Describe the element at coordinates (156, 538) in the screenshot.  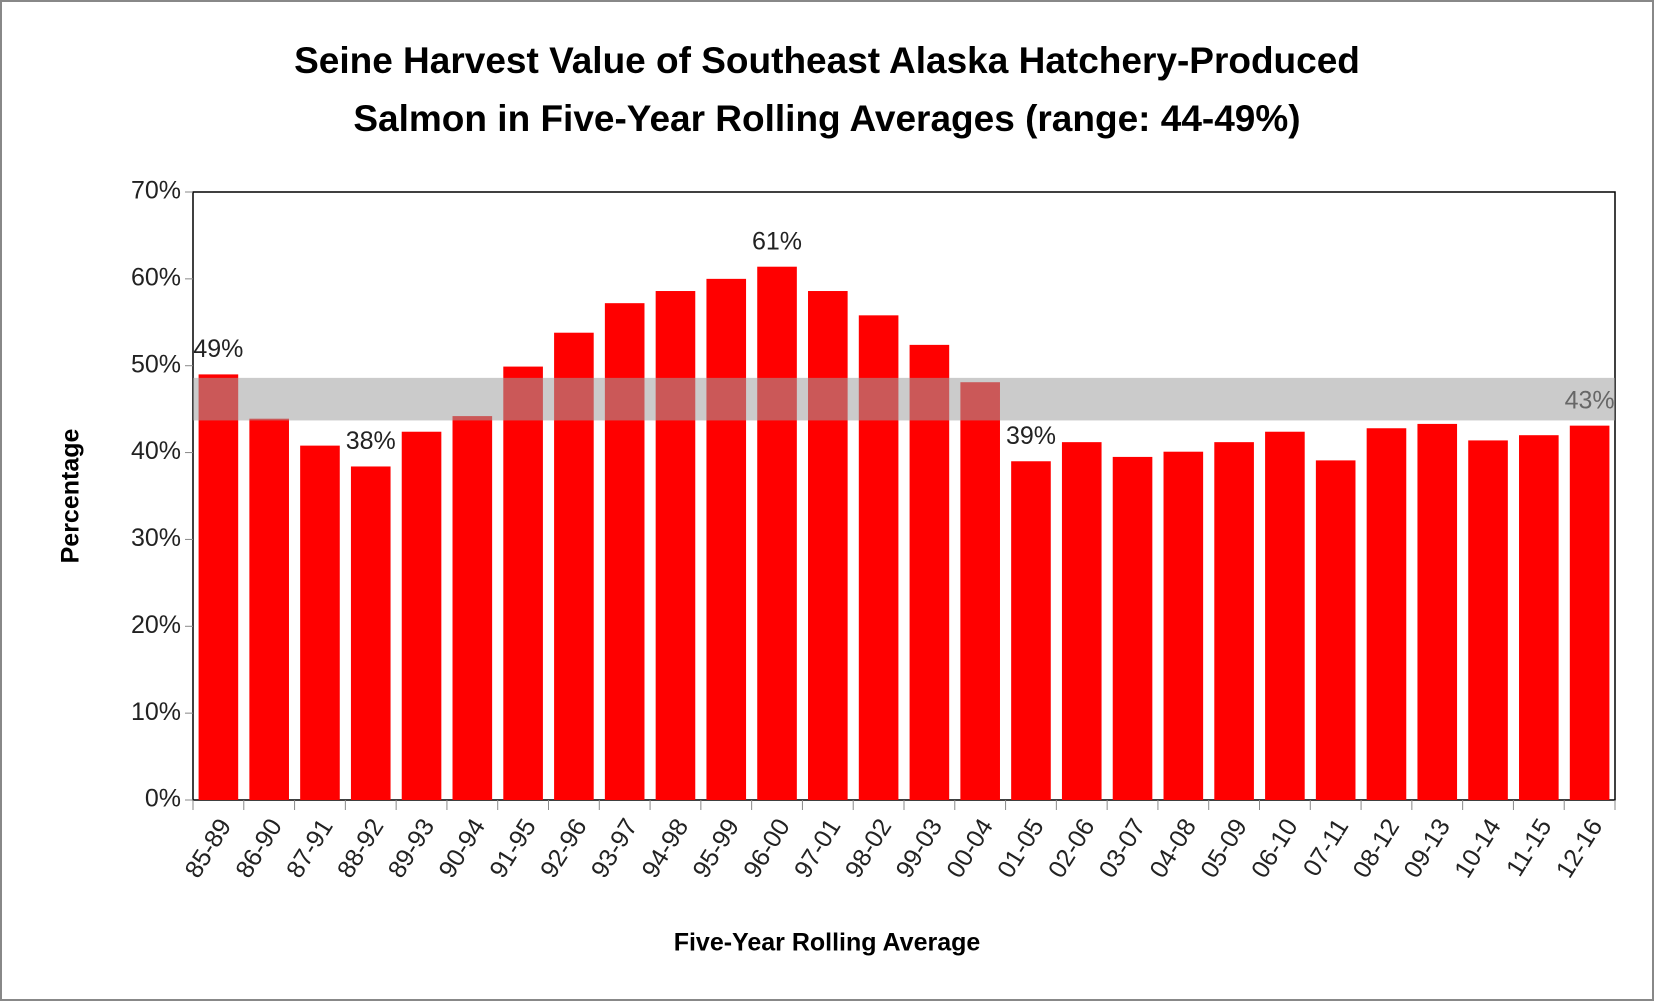
I see `y-tick-label: 30%` at that location.